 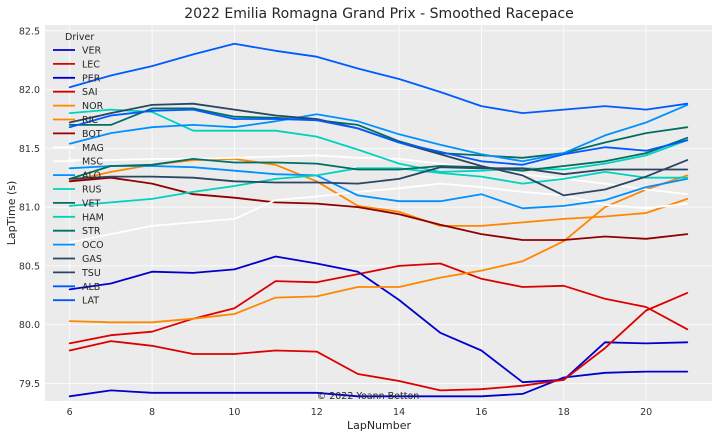 I want to click on series-line-lat, so click(x=378, y=137).